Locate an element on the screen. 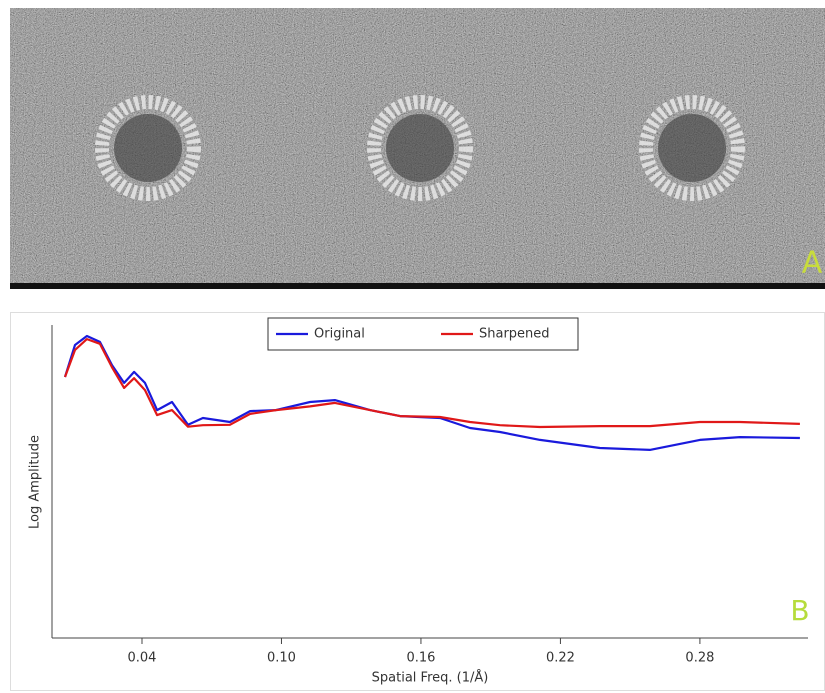  x-axis-label: Spatial Freq. (1/Å) is located at coordinates (430, 678).